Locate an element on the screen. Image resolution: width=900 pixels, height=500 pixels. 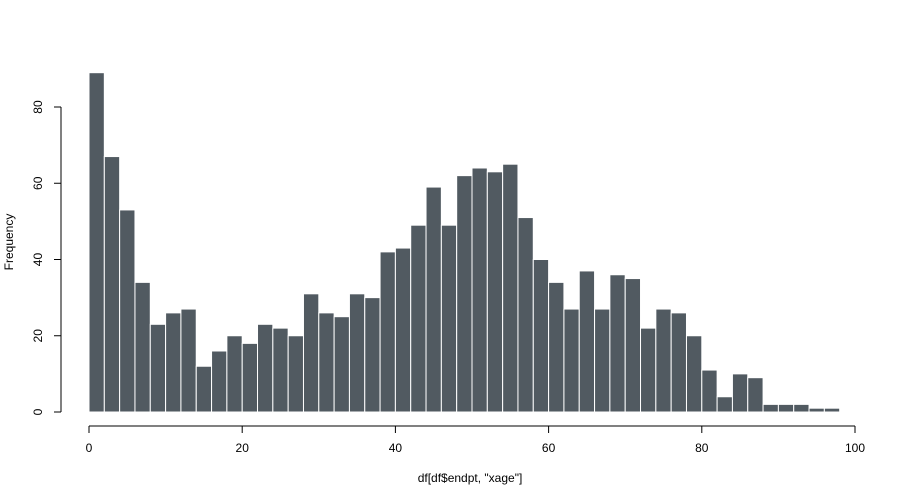
y-tick-label: 20 is located at coordinates (38, 336).